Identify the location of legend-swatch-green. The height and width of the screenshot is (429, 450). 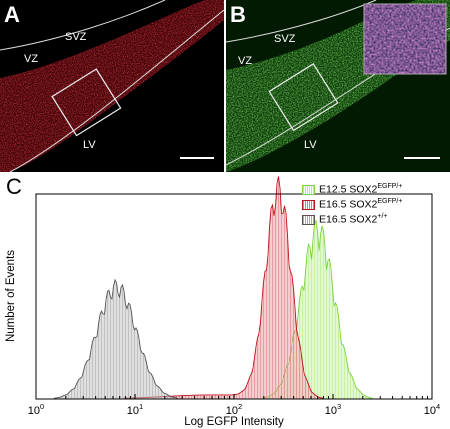
(308, 190).